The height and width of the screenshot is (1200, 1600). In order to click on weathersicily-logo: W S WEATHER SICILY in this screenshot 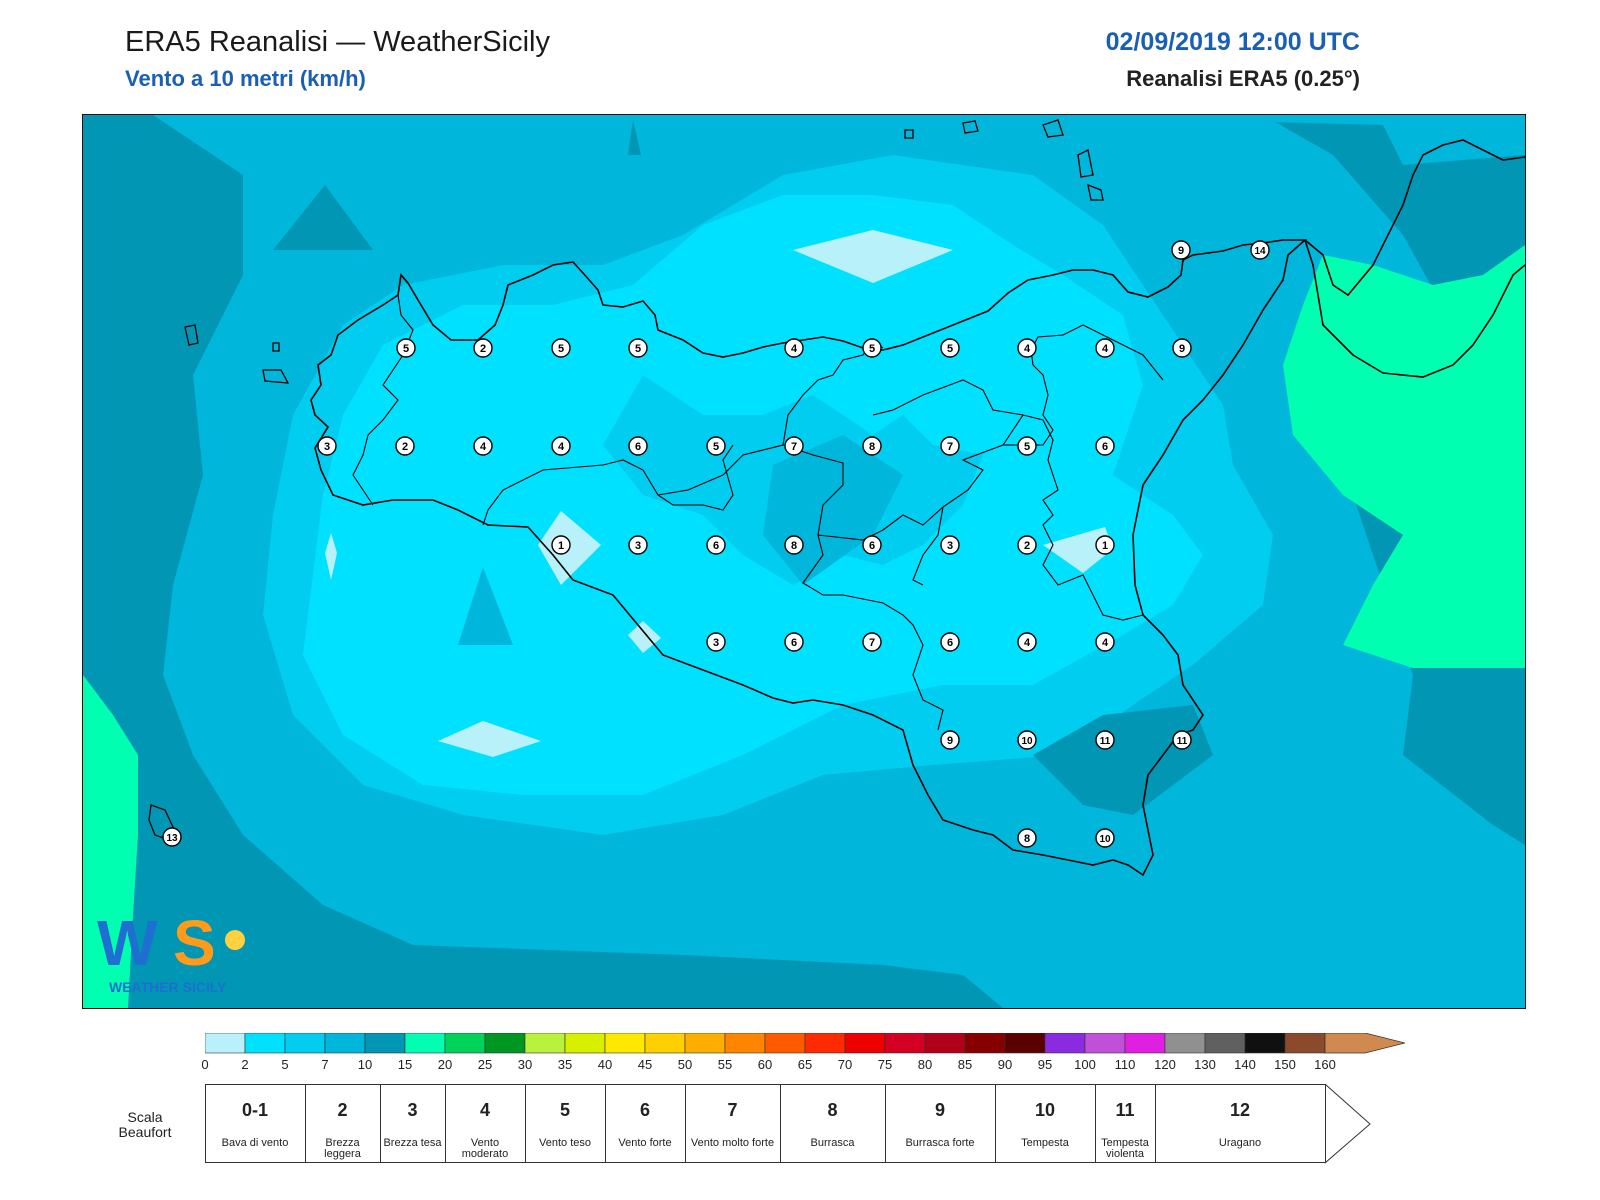, I will do `click(175, 950)`.